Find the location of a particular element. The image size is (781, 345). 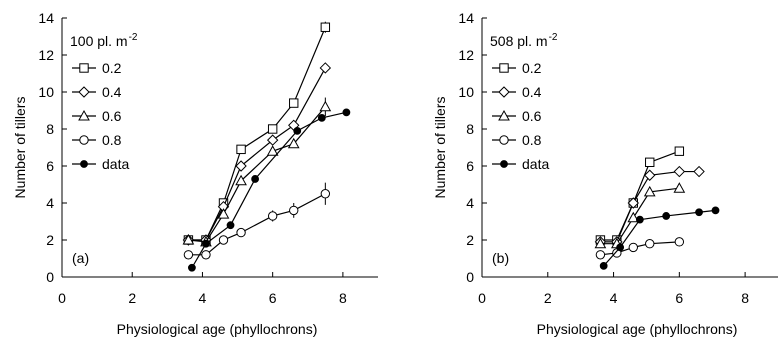

legend-label: 0.6 is located at coordinates (532, 116).